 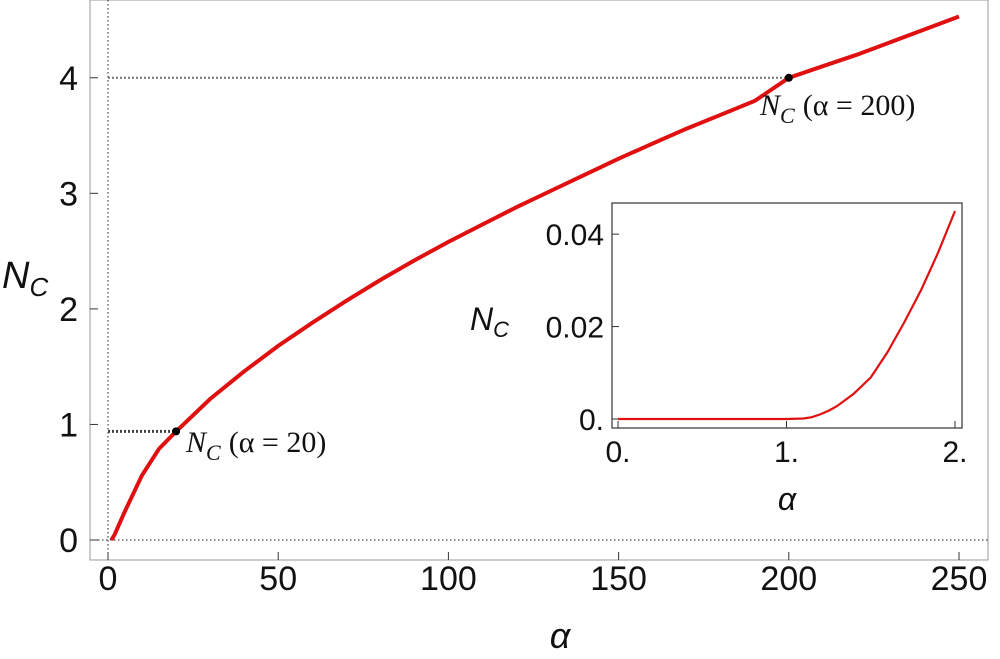 I want to click on main-x-axis-label: α, so click(x=561, y=635).